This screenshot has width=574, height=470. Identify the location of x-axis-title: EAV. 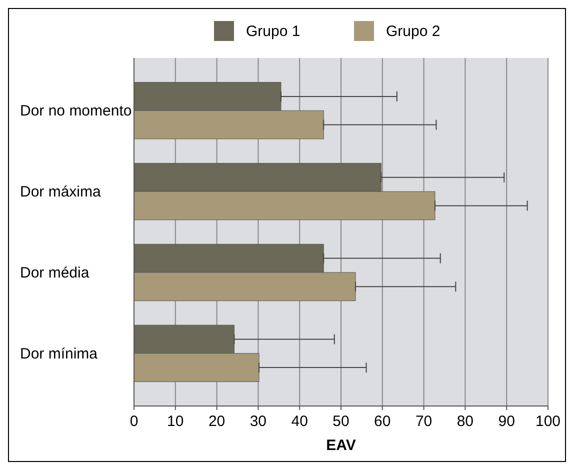
(341, 445).